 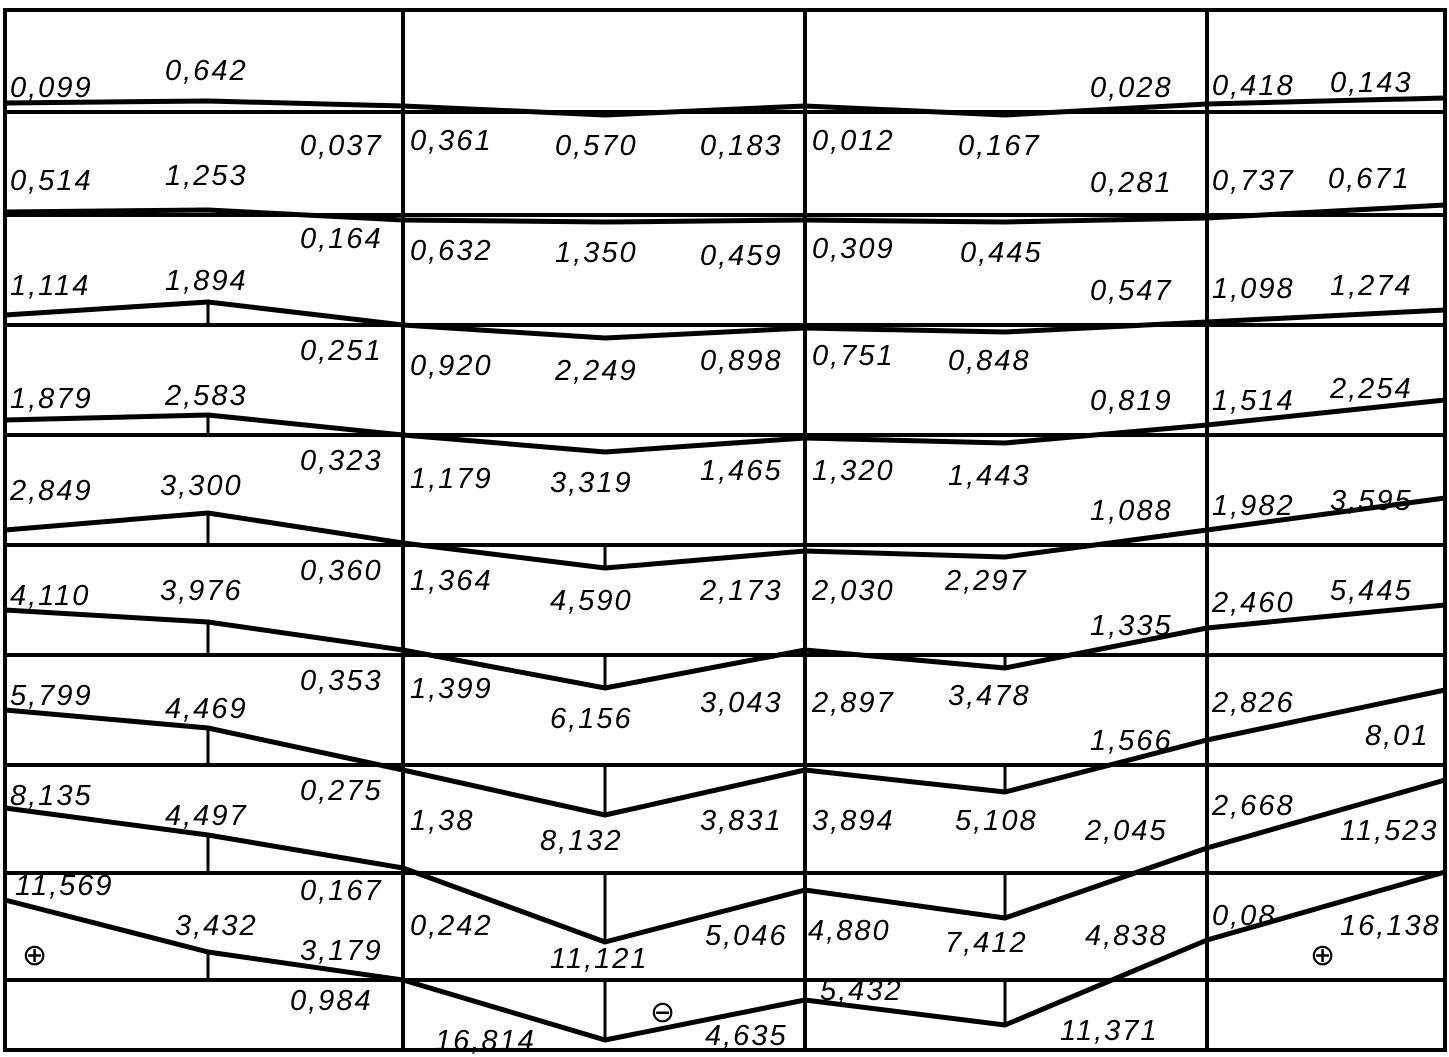 I want to click on moment-value-label: 2,249, so click(x=596, y=371).